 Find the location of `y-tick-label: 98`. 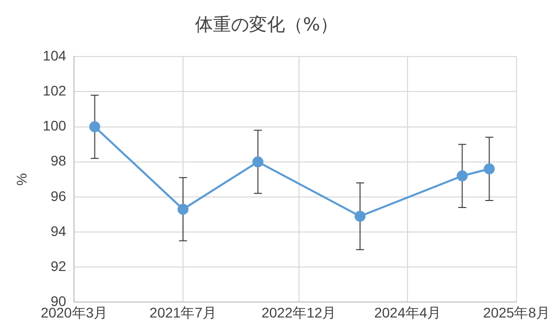

y-tick-label: 98 is located at coordinates (58, 160).